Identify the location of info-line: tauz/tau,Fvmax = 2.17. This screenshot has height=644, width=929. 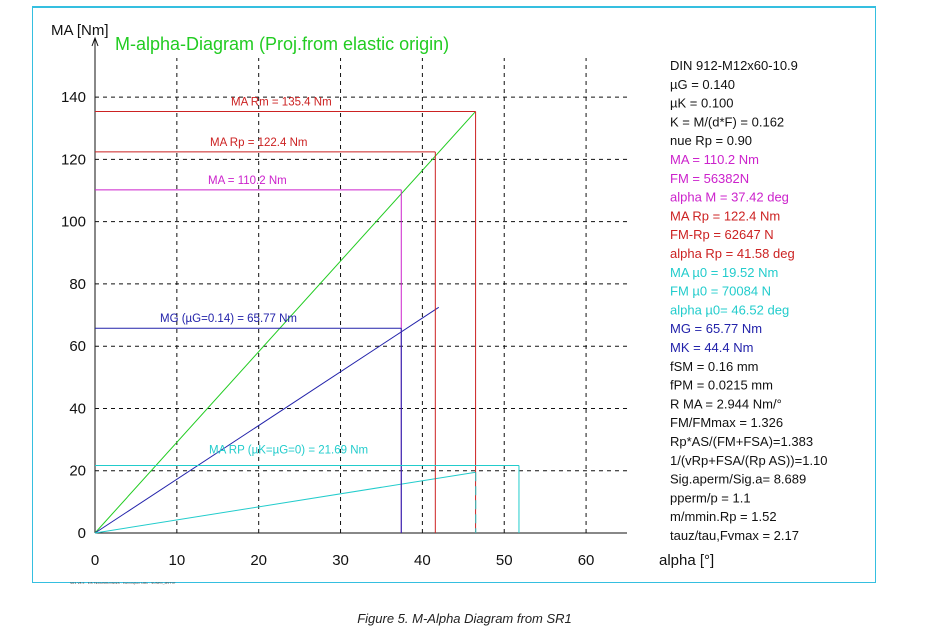
(734, 535).